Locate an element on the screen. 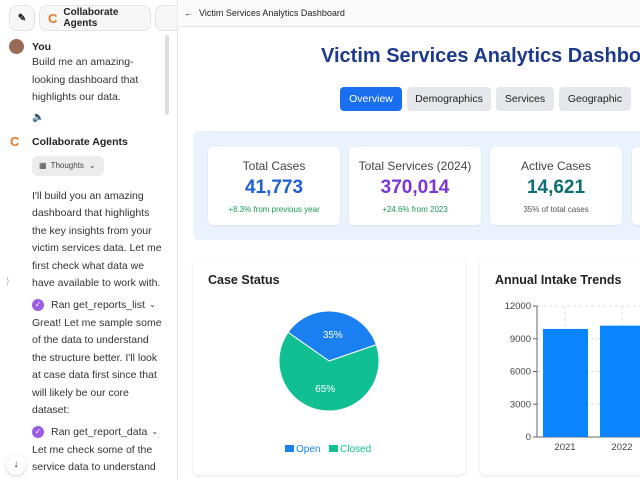 The width and height of the screenshot is (640, 480). kpi-subtext: +8.3% from previous year is located at coordinates (274, 209).